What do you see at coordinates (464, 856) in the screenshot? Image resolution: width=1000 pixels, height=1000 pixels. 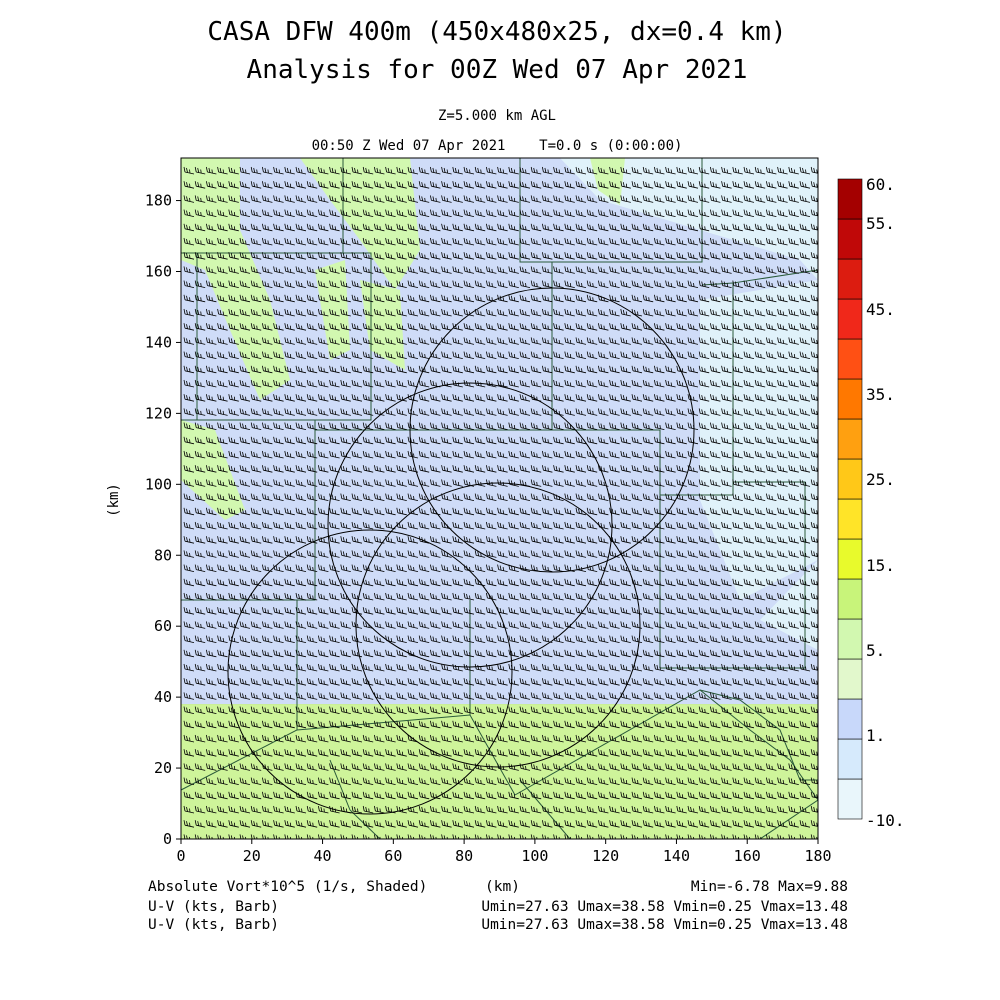 I see `x-tick-label: 80` at bounding box center [464, 856].